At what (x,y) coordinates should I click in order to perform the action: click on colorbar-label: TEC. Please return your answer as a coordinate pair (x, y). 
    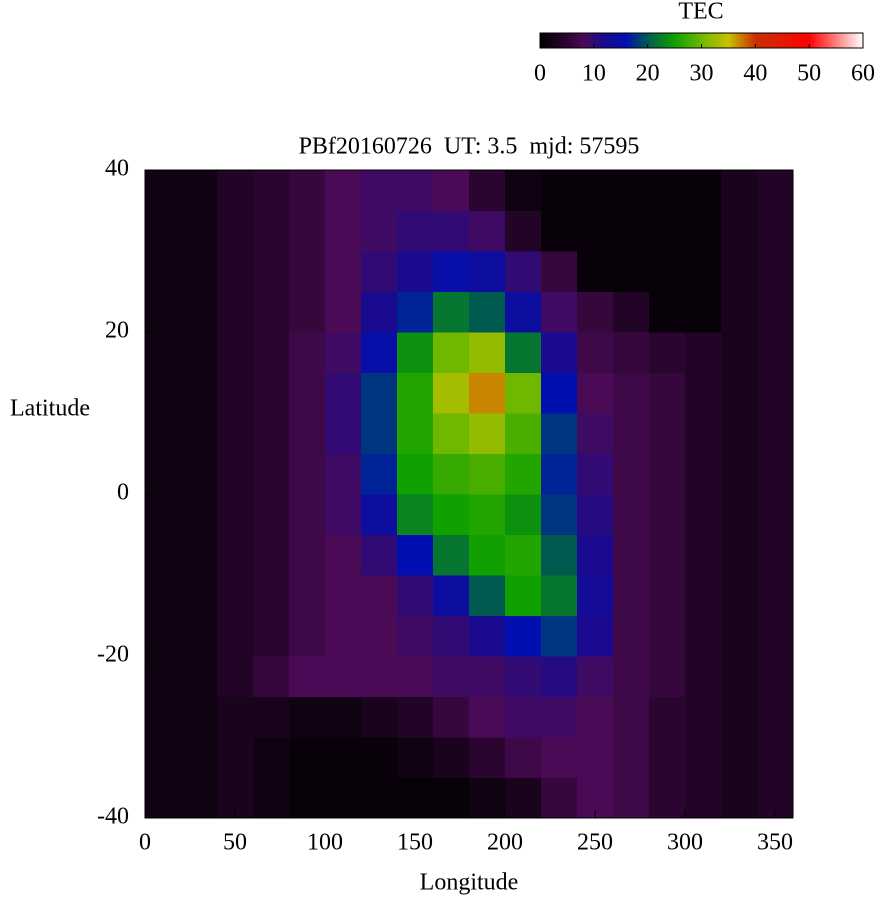
    Looking at the image, I should click on (700, 12).